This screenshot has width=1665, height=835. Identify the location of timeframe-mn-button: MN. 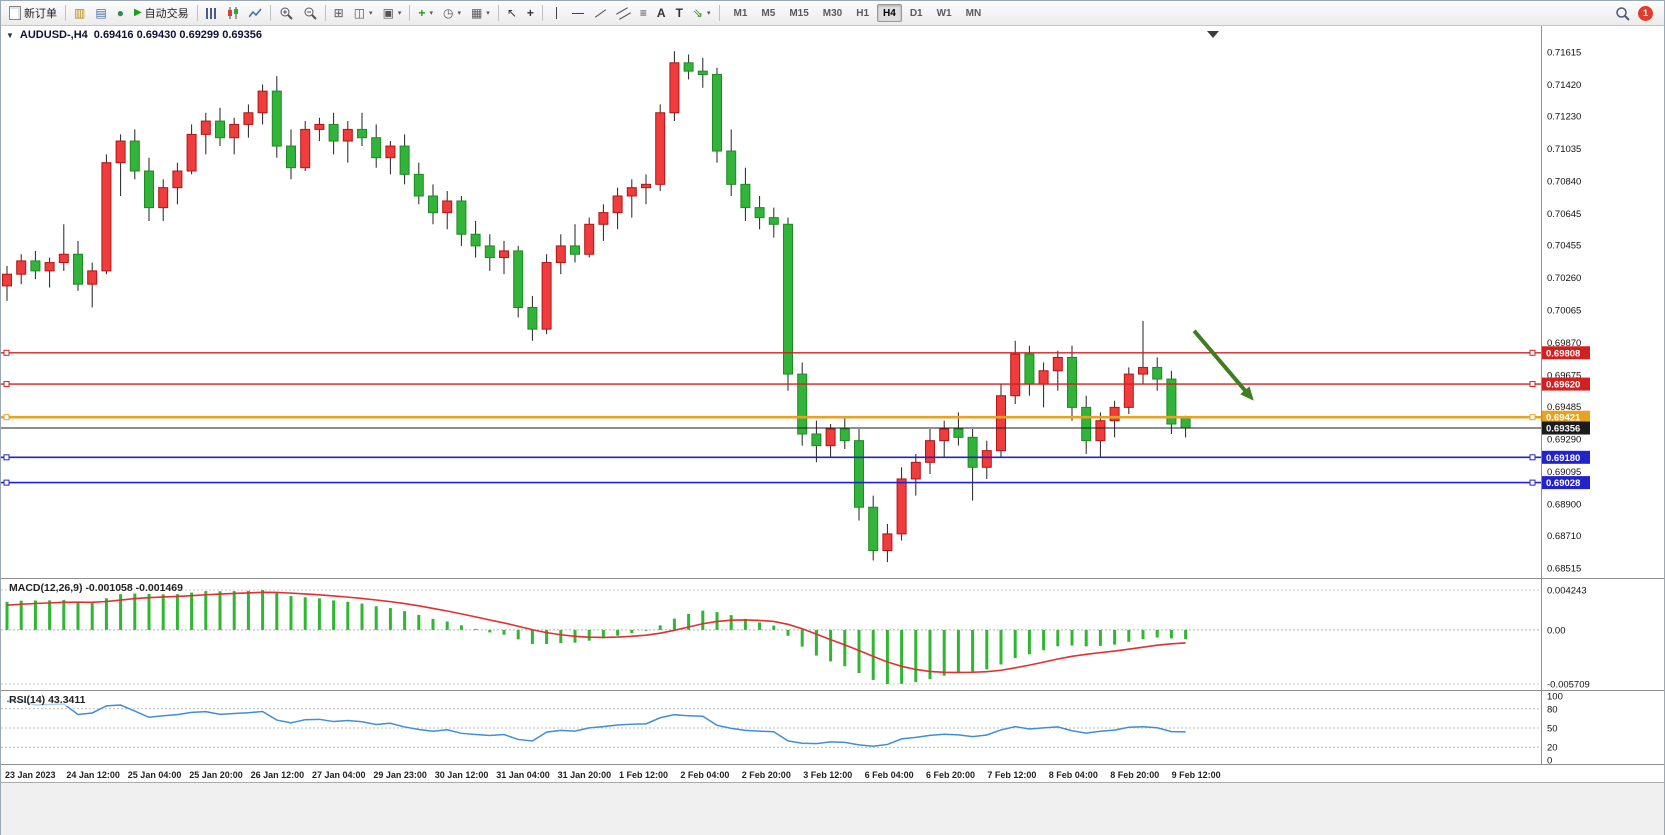
(974, 13).